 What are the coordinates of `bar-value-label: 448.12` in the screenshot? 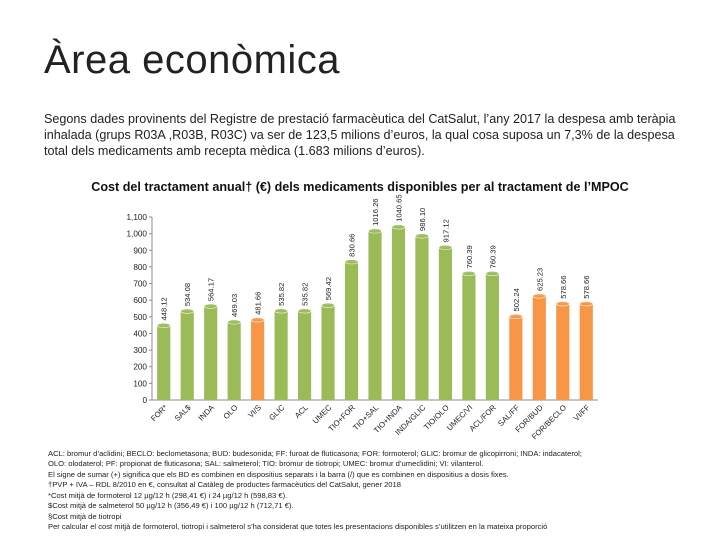 It's located at (164, 308).